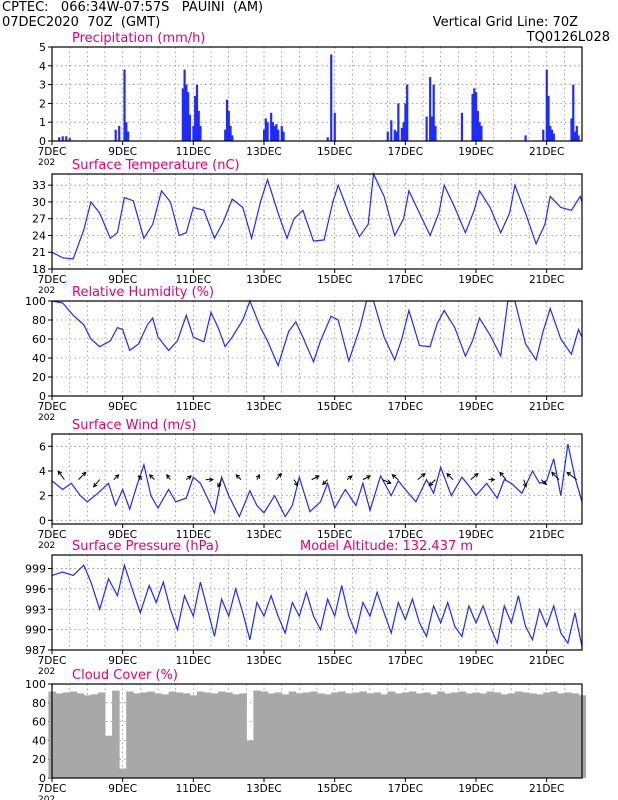 The image size is (618, 800). Describe the element at coordinates (39, 339) in the screenshot. I see `y-tick-label: 60` at that location.